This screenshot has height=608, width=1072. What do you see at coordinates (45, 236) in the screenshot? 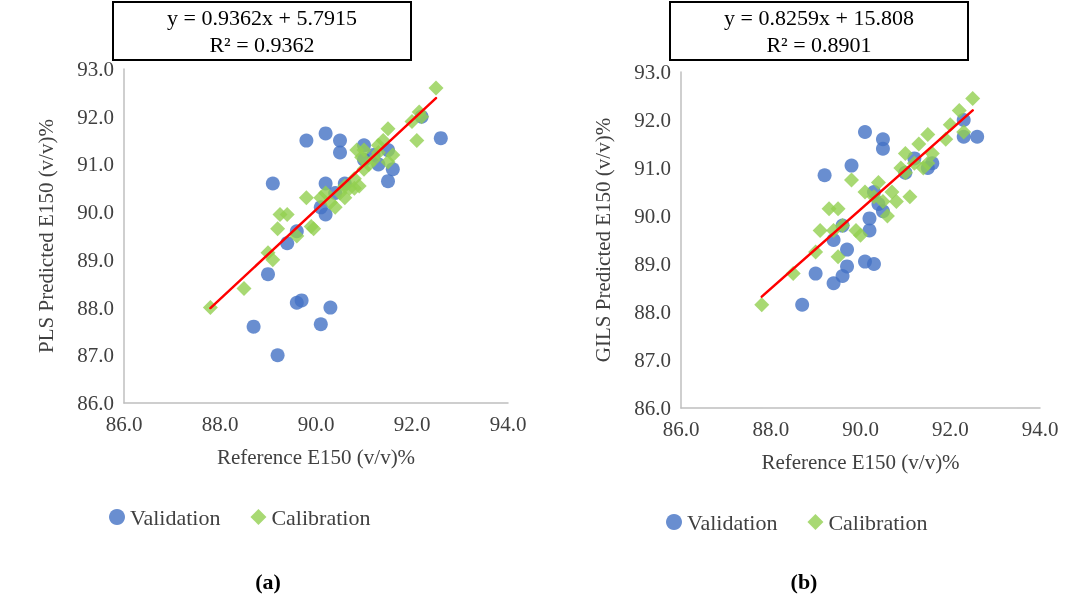
I see `y-axis-title: PLS Predicted E150 (v/v)%` at bounding box center [45, 236].